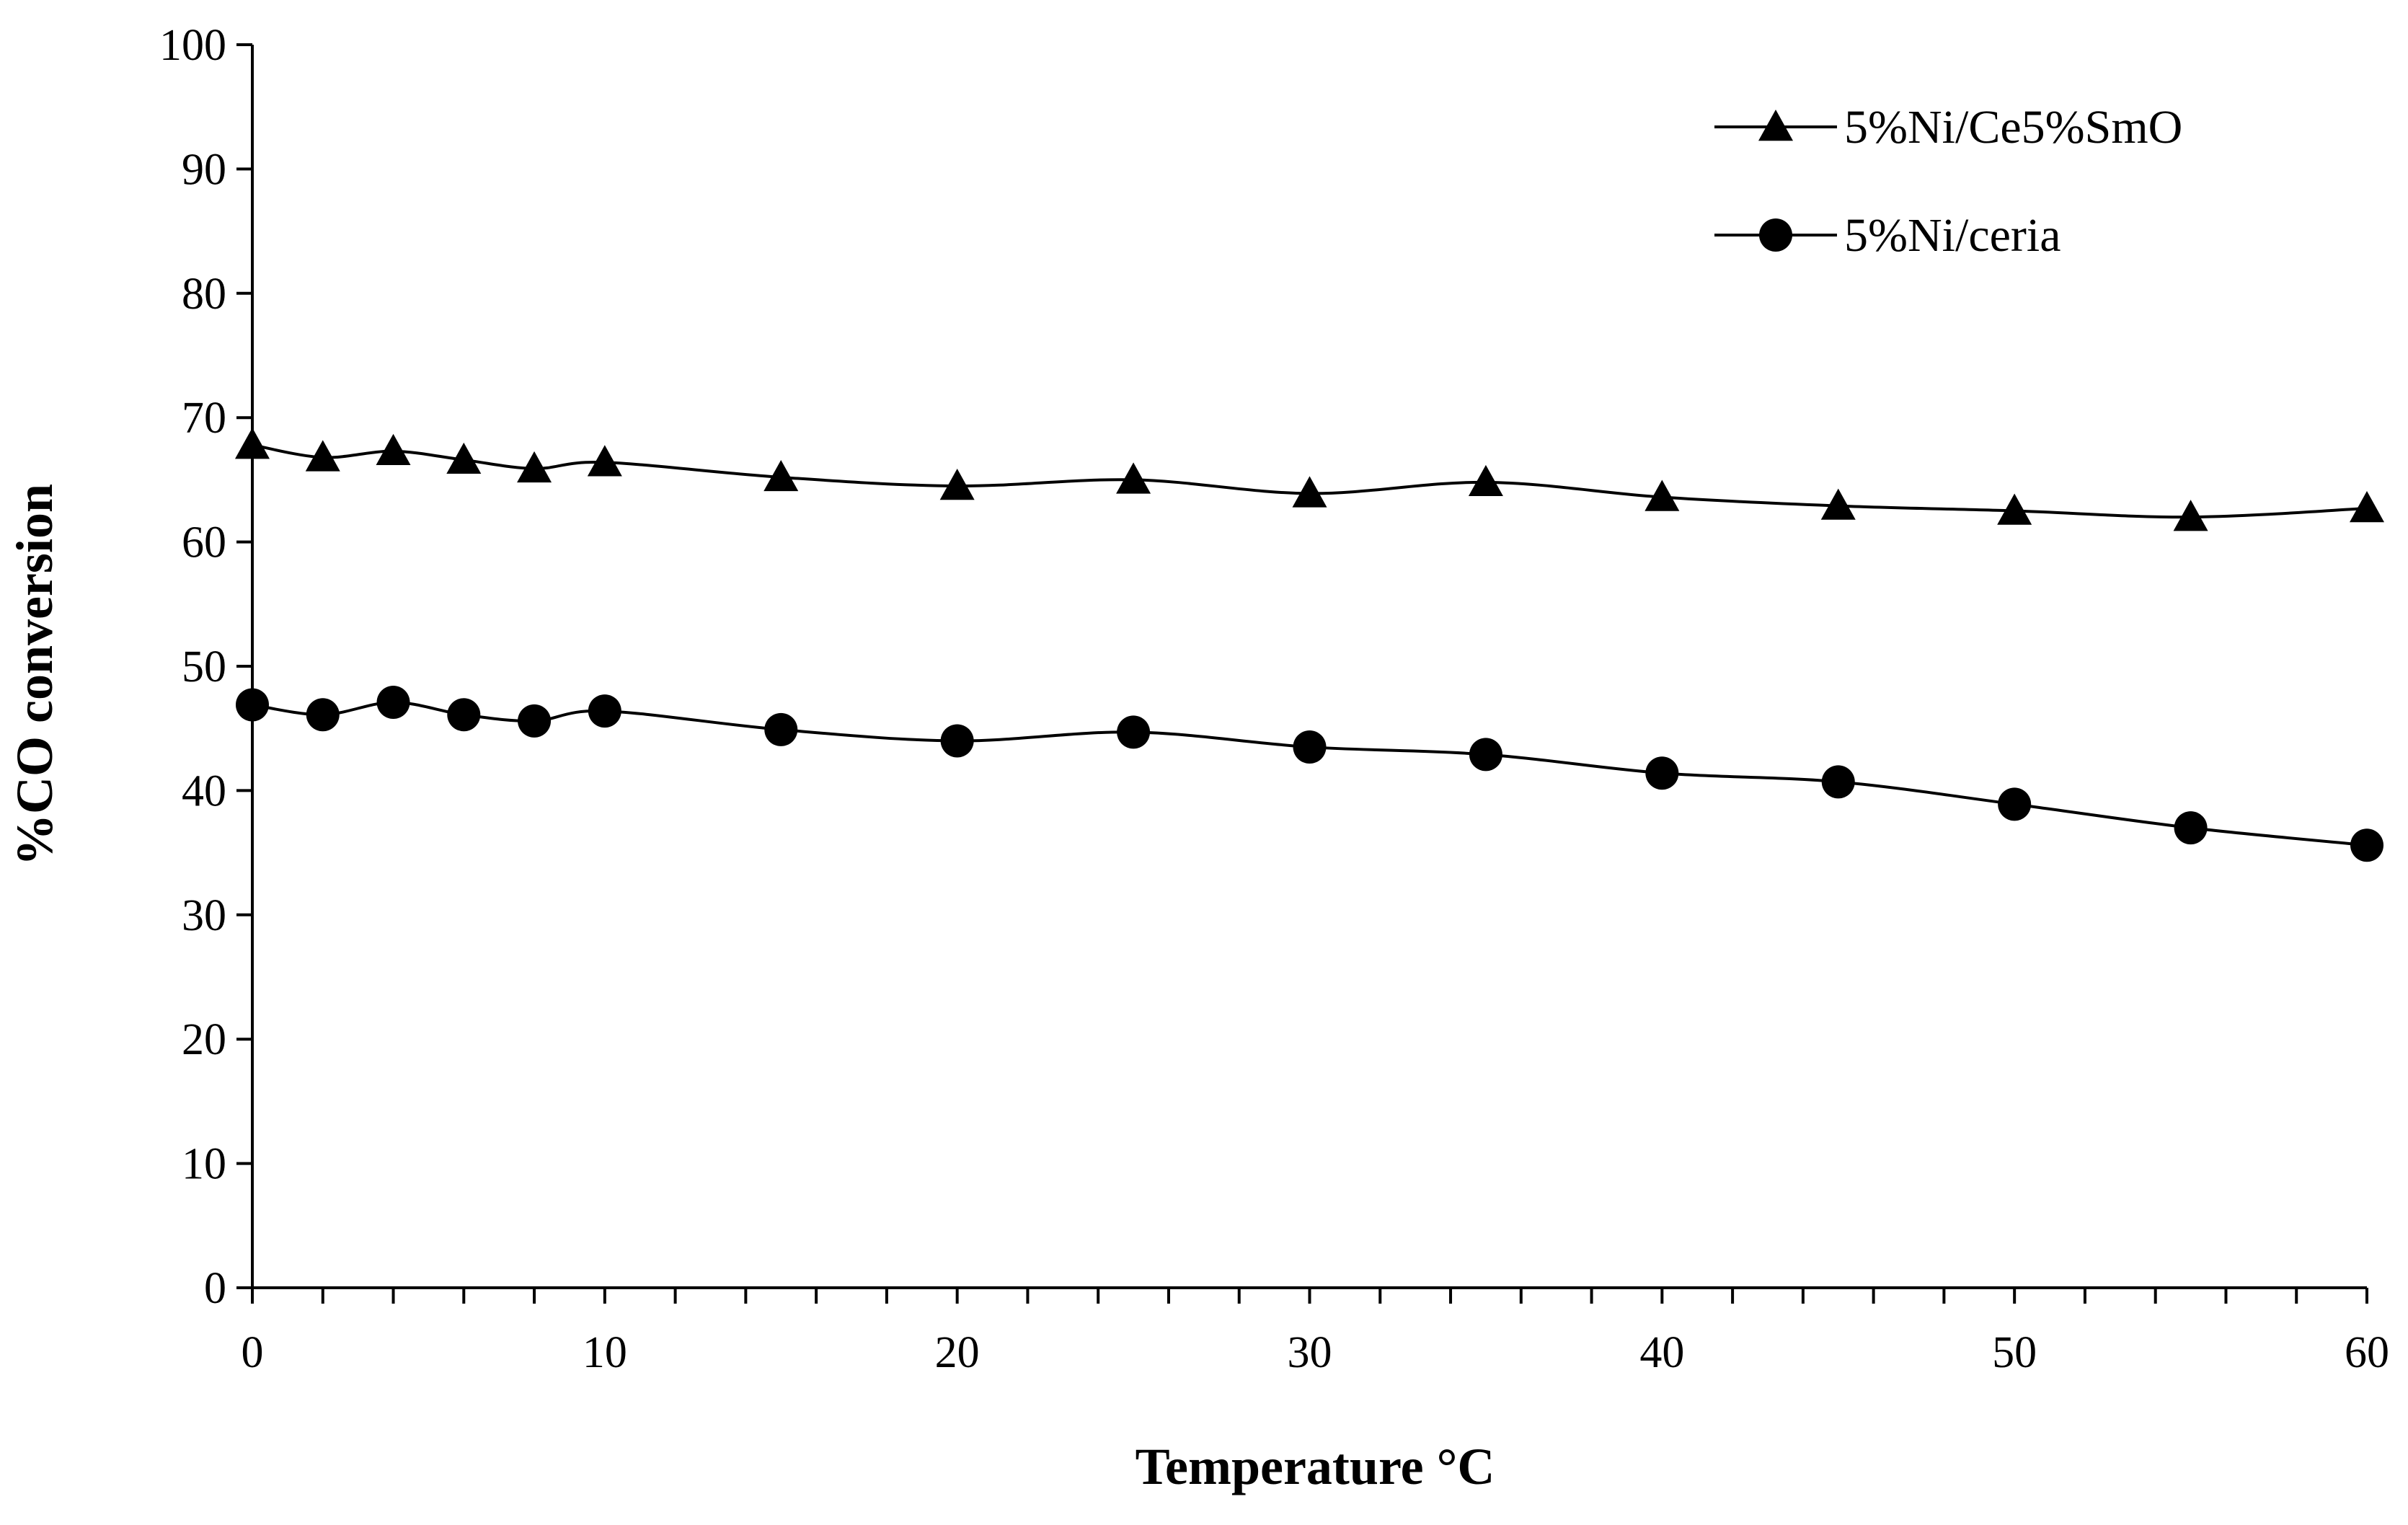 The width and height of the screenshot is (2408, 1525). Describe the element at coordinates (215, 1289) in the screenshot. I see `y-tick-label: 0` at that location.